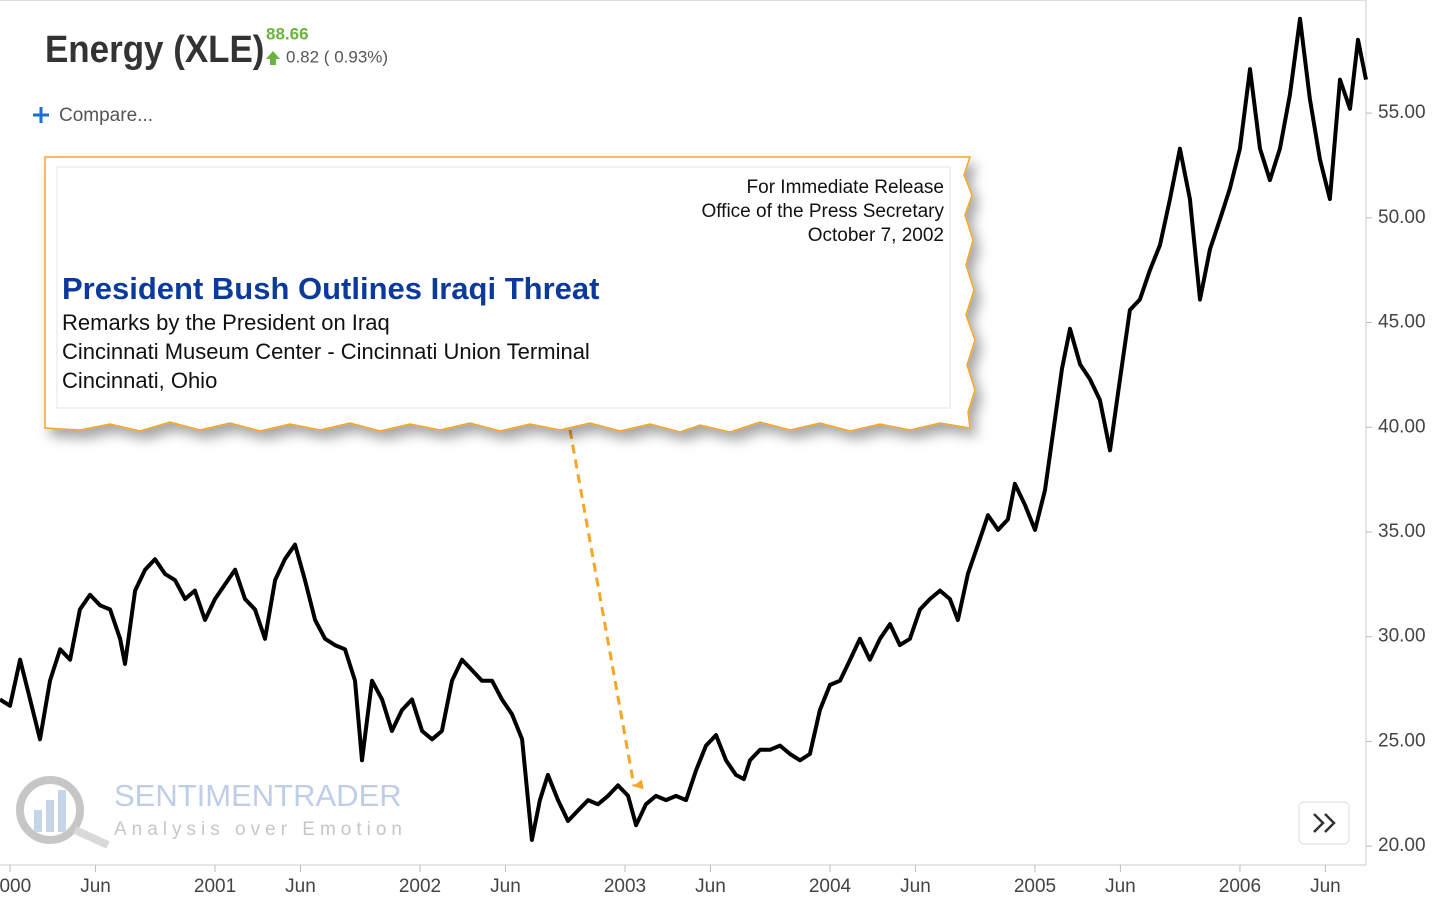  What do you see at coordinates (1402, 845) in the screenshot?
I see `y-tick-label: 20.00` at bounding box center [1402, 845].